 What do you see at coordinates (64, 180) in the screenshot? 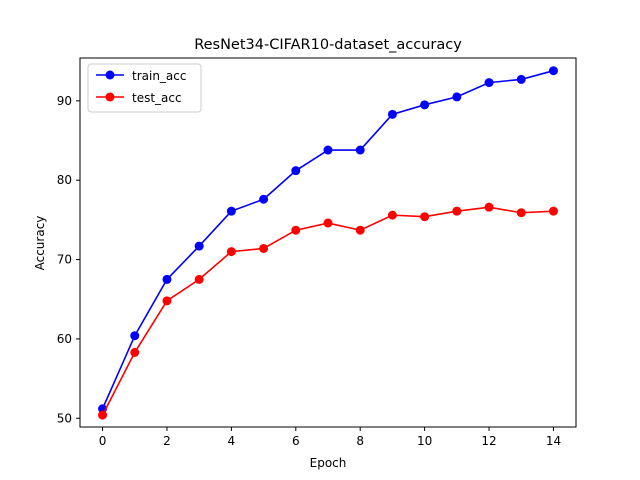
I see `y-tick-label: 80` at bounding box center [64, 180].